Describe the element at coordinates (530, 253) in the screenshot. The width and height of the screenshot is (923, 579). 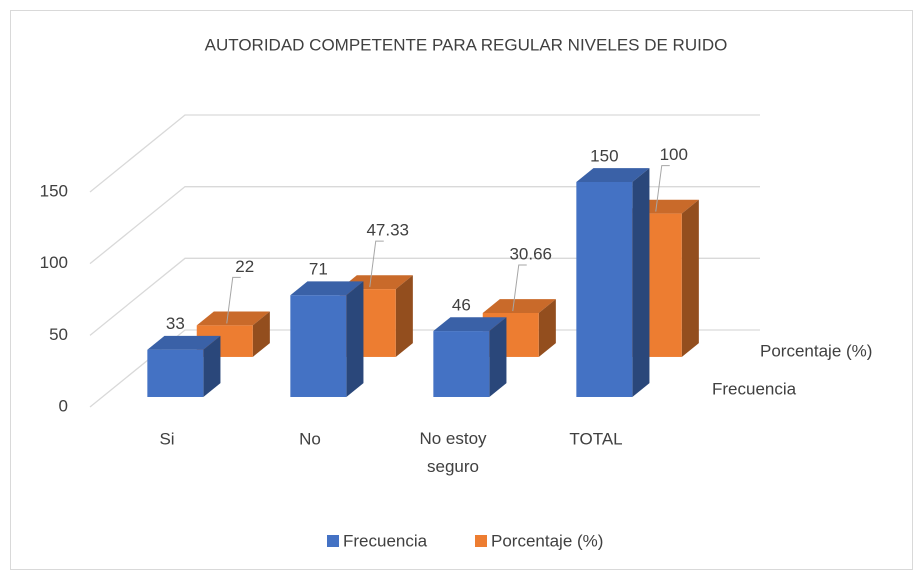
I see `data-label: 30.66` at that location.